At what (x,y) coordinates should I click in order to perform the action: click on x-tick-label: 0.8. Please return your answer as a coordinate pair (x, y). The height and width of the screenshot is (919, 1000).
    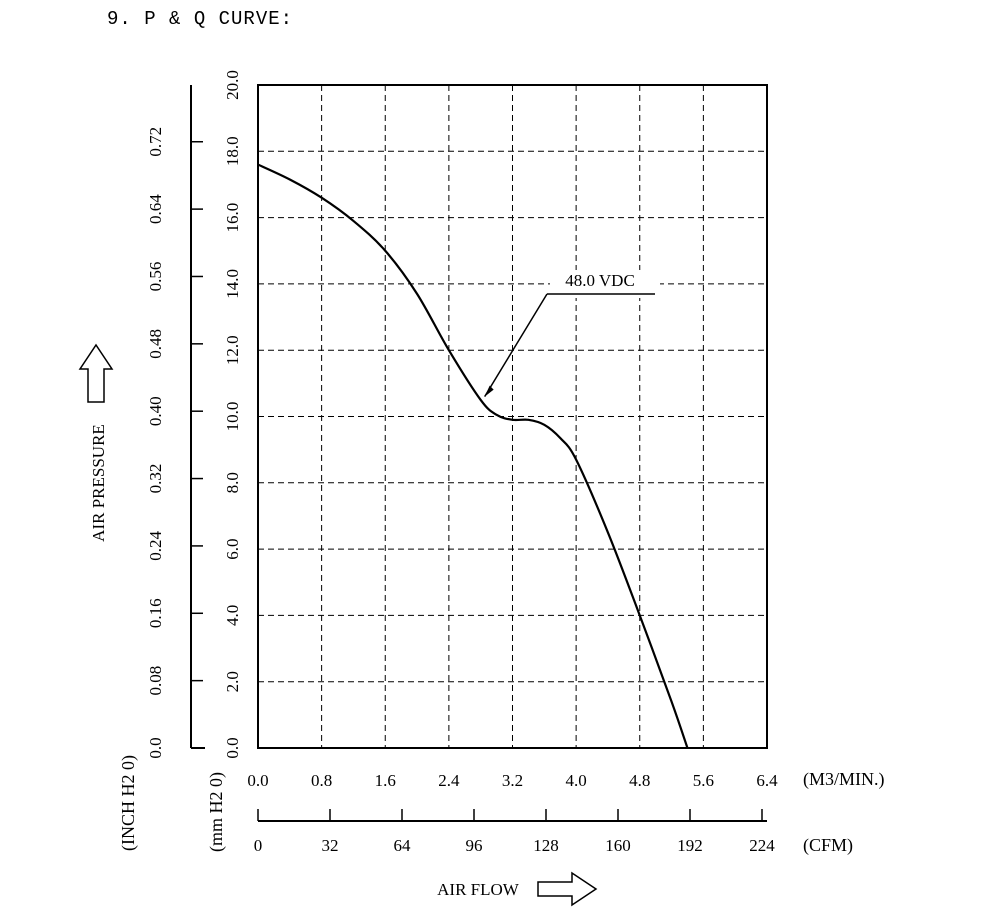
    Looking at the image, I should click on (321, 780).